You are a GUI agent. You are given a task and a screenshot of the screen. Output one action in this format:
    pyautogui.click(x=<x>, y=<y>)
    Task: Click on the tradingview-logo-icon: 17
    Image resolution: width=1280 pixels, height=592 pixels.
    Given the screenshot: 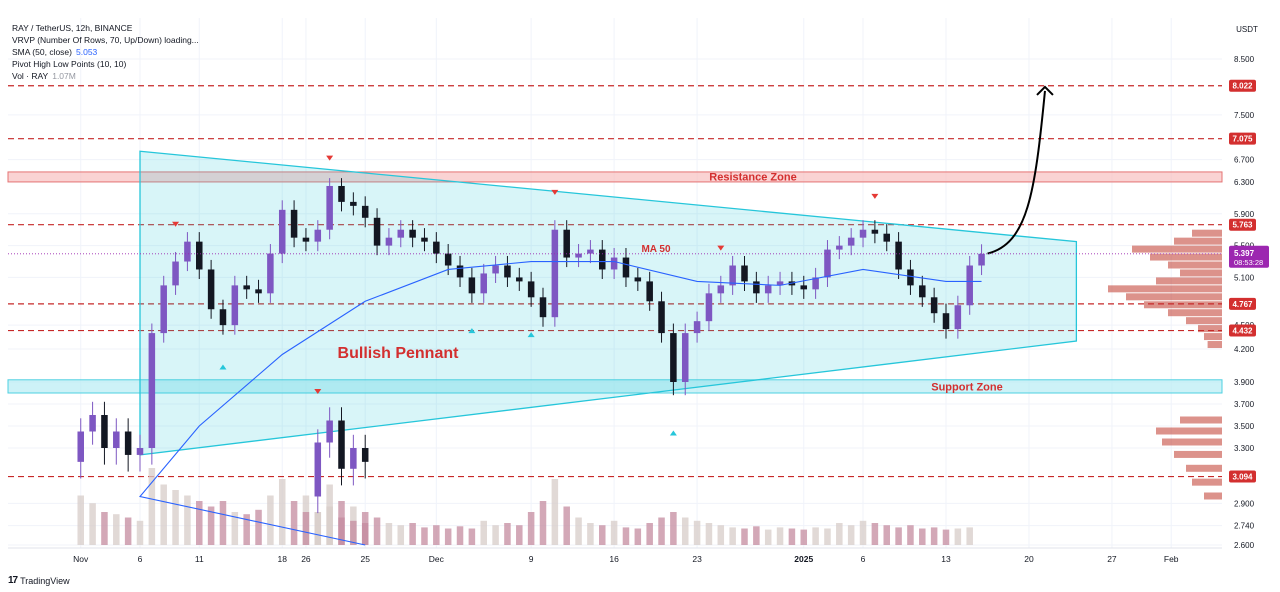 What is the action you would take?
    pyautogui.click(x=13, y=580)
    